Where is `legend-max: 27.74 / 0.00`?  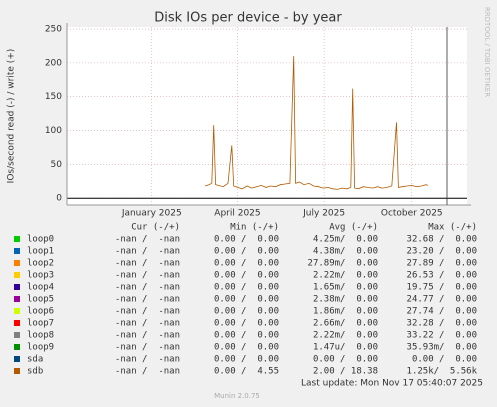
legend-max: 27.74 / 0.00 is located at coordinates (442, 312).